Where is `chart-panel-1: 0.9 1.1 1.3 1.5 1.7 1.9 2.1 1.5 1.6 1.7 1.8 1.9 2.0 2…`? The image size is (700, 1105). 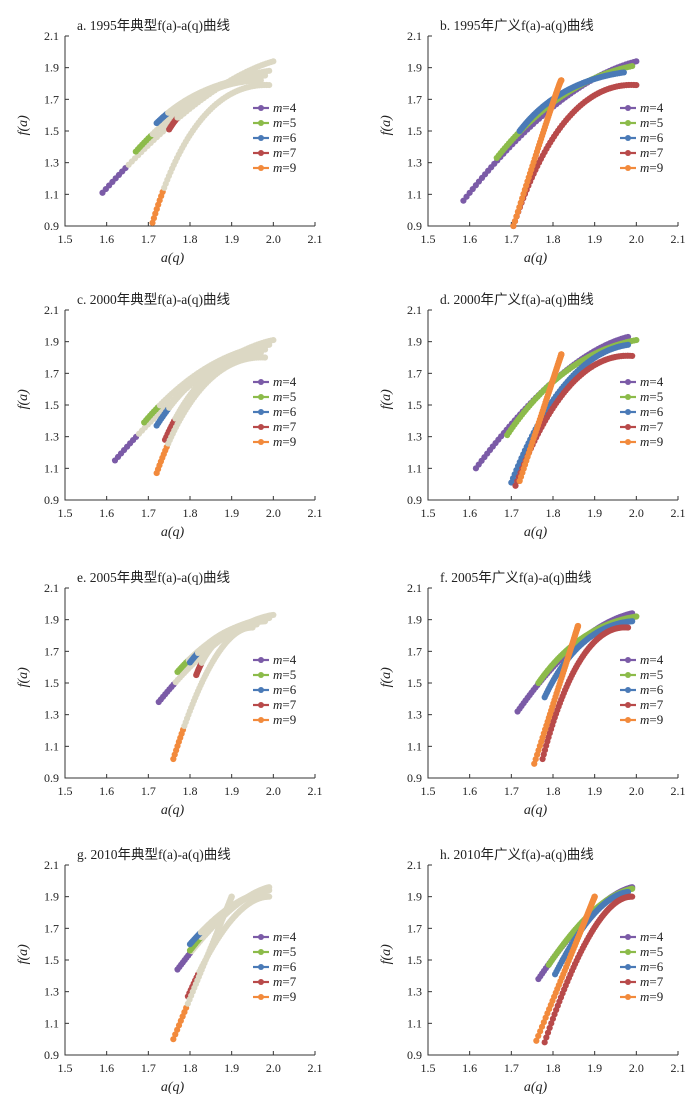 chart-panel-1: 0.9 1.1 1.3 1.5 1.7 1.9 2.1 1.5 1.6 1.7 1.8 1.9 2.0 2… is located at coordinates (169, 142).